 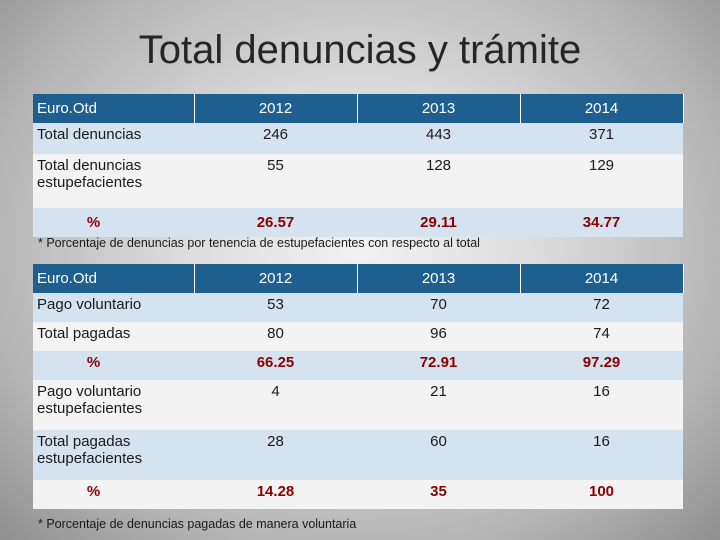 I want to click on slide-title: Total denuncias y trámite, so click(x=360, y=50).